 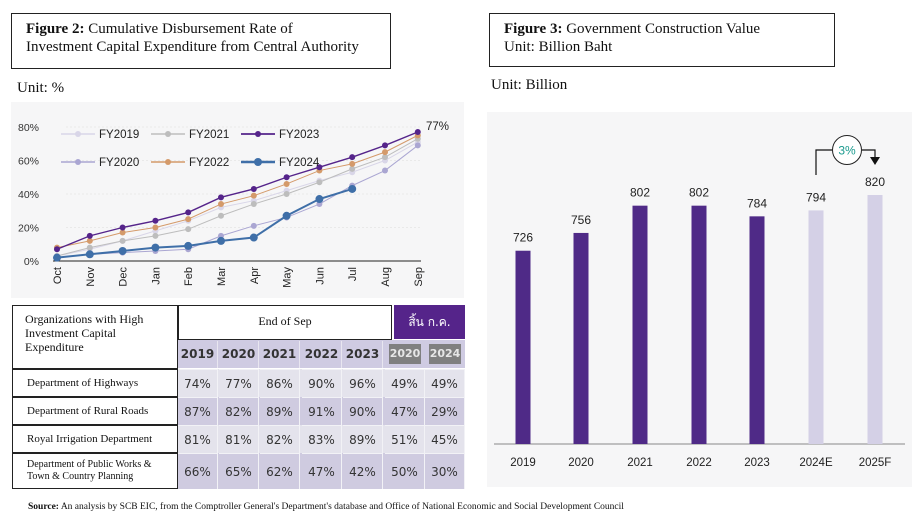 I want to click on table-cell: 83%, so click(x=322, y=439).